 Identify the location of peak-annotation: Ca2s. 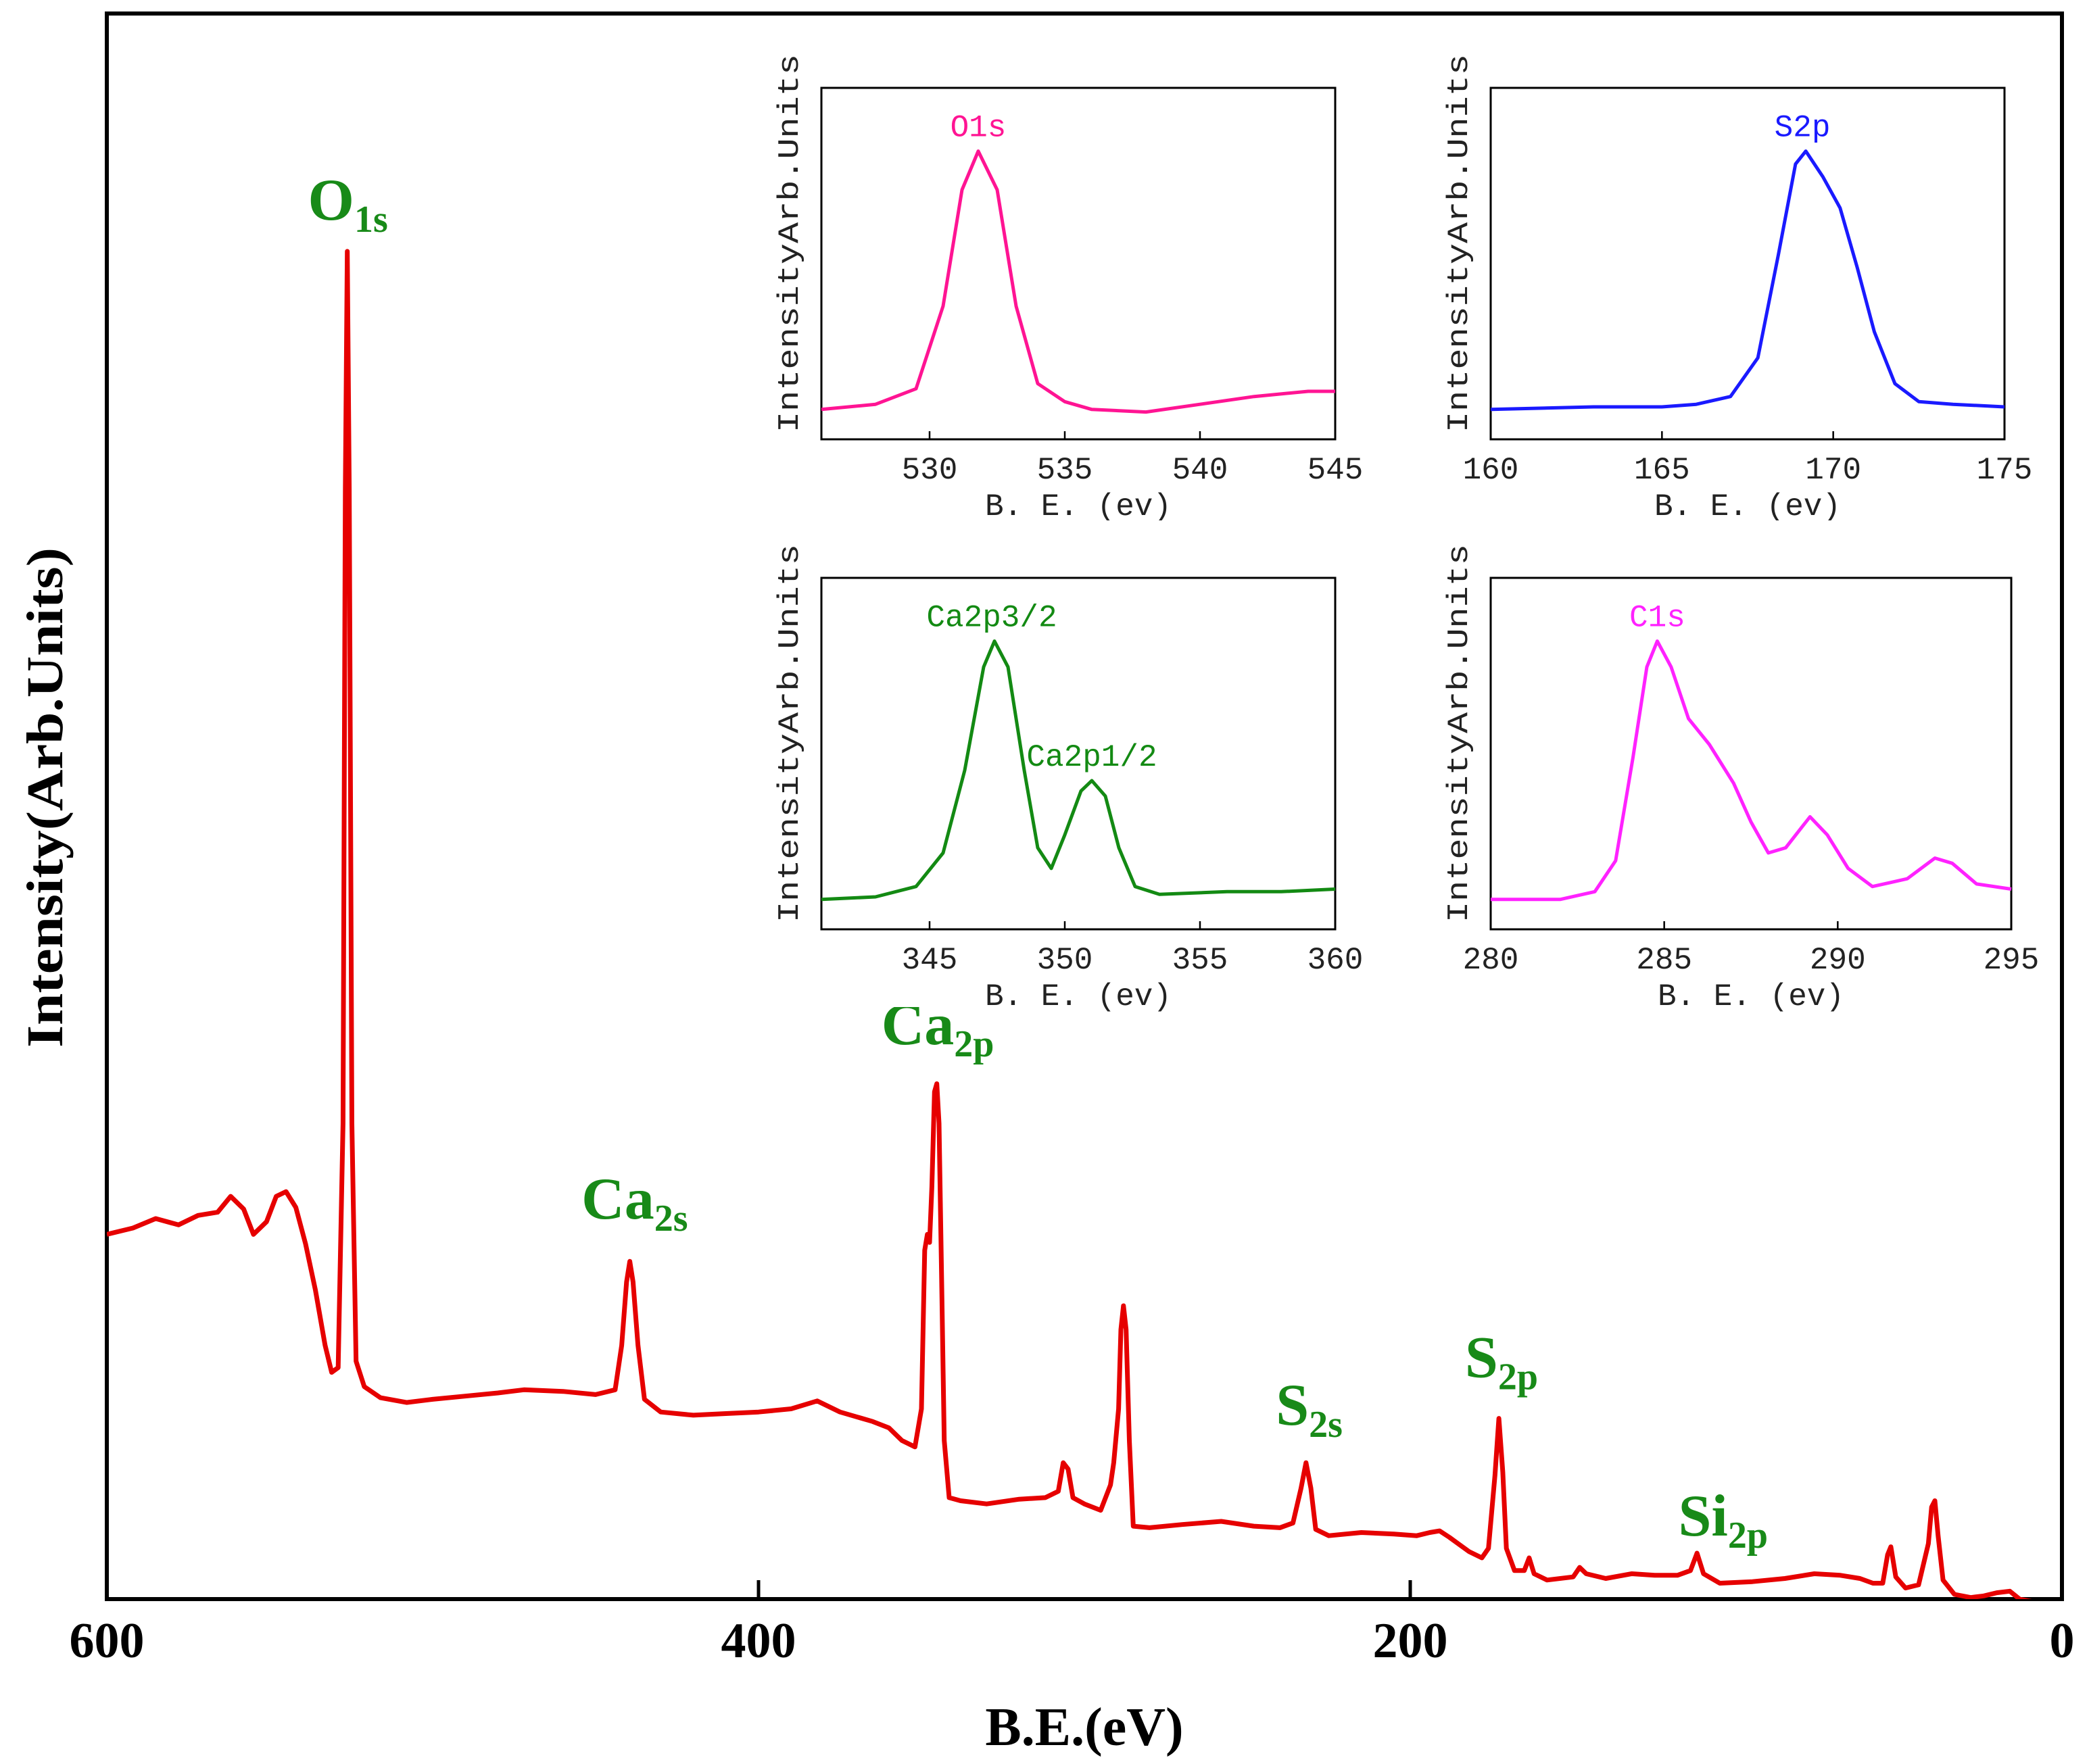
(634, 1203).